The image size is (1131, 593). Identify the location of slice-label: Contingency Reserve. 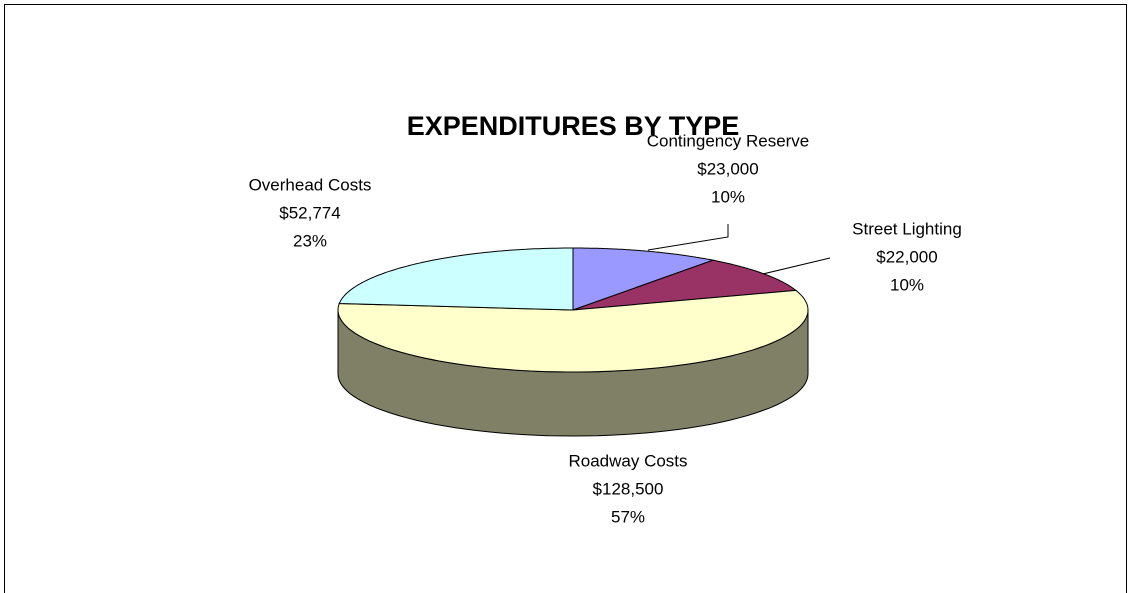
(728, 140).